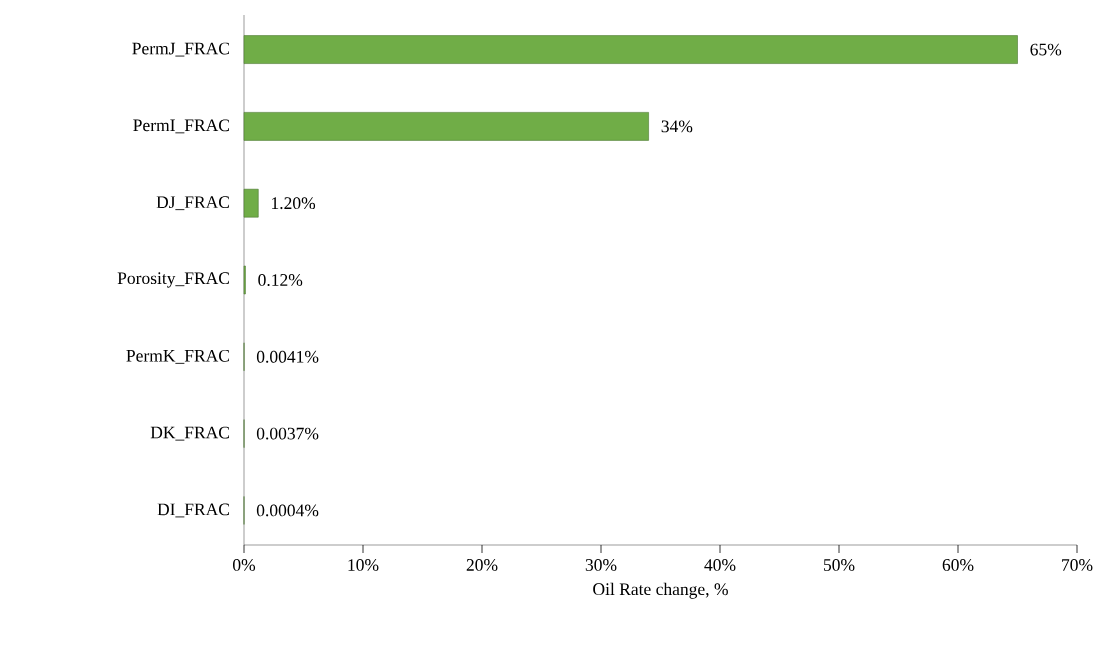 The height and width of the screenshot is (650, 1112). What do you see at coordinates (660, 590) in the screenshot?
I see `x-axis-title: Oil Rate change, %` at bounding box center [660, 590].